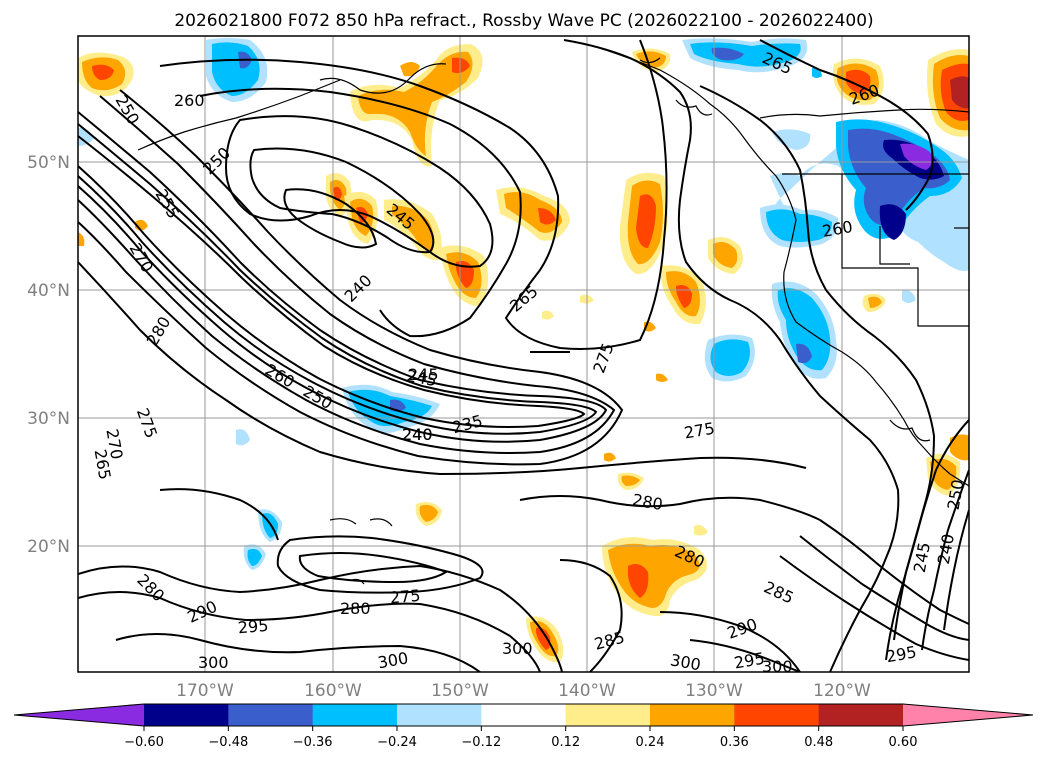  I want to click on longitude-labels: 170°W 160°W 150°W 140°W 130°W 120°W, so click(523, 691).